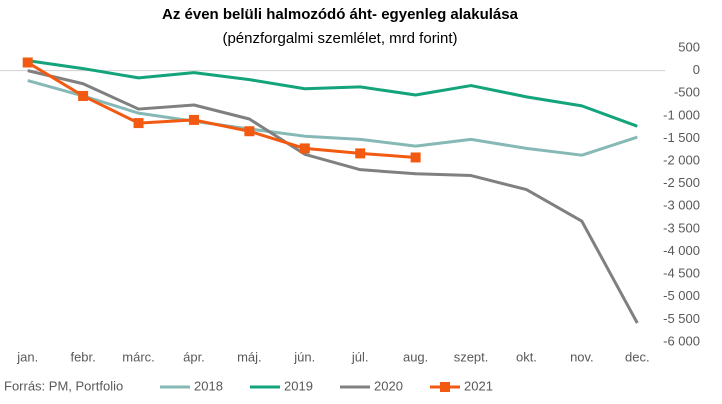  What do you see at coordinates (388, 385) in the screenshot?
I see `legend-label: 2020` at bounding box center [388, 385].